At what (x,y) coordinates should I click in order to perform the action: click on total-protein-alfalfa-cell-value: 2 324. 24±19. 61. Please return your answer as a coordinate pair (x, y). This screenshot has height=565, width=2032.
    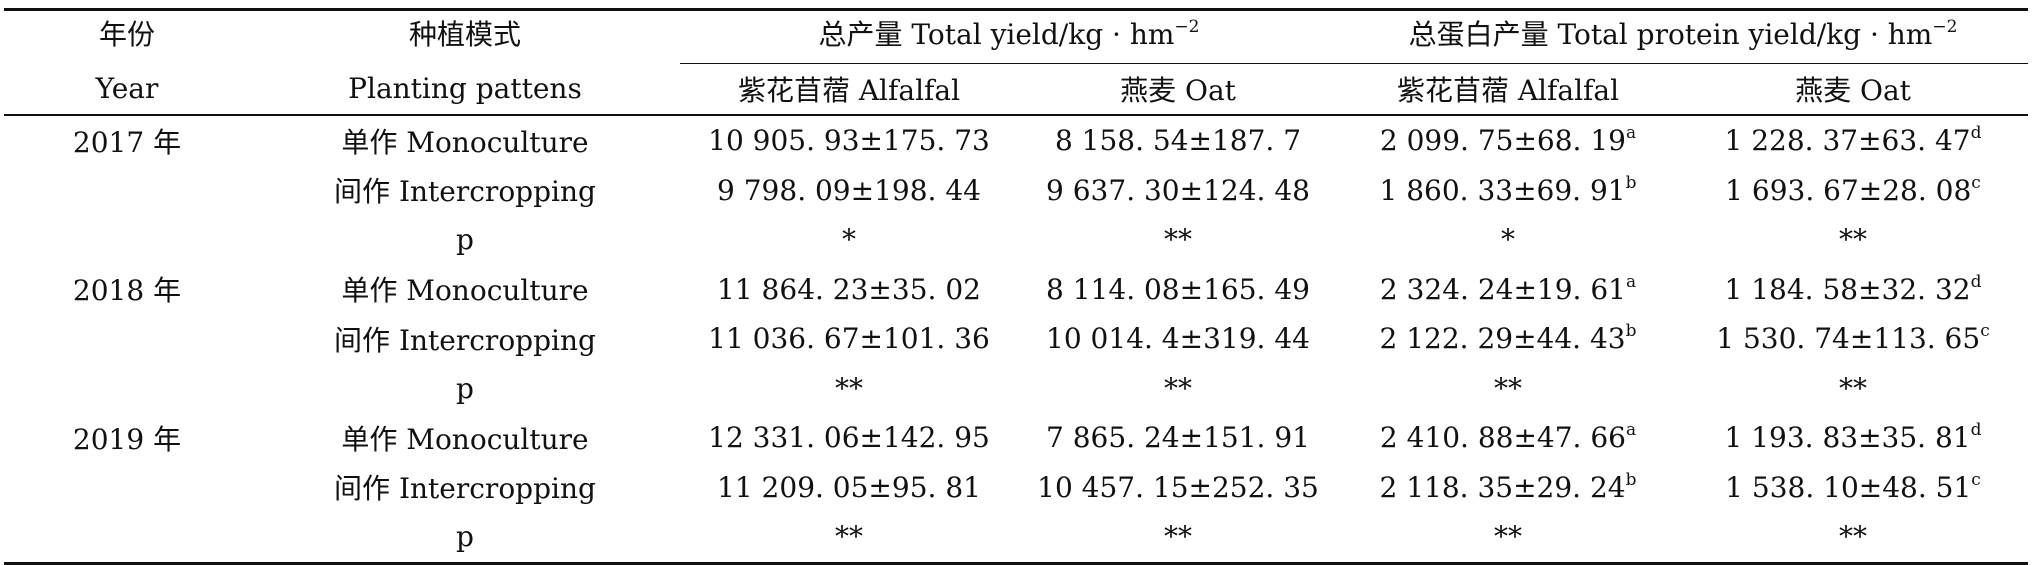
    Looking at the image, I should click on (1502, 289).